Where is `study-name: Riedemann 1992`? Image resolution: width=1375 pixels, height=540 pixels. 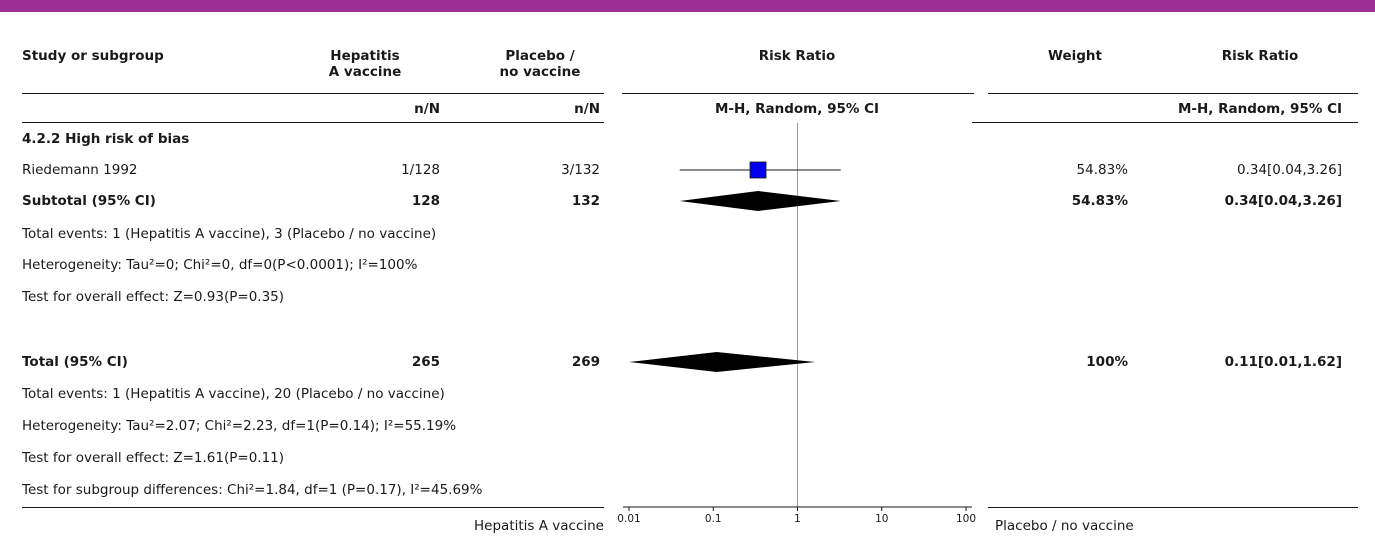 study-name: Riedemann 1992 is located at coordinates (80, 170).